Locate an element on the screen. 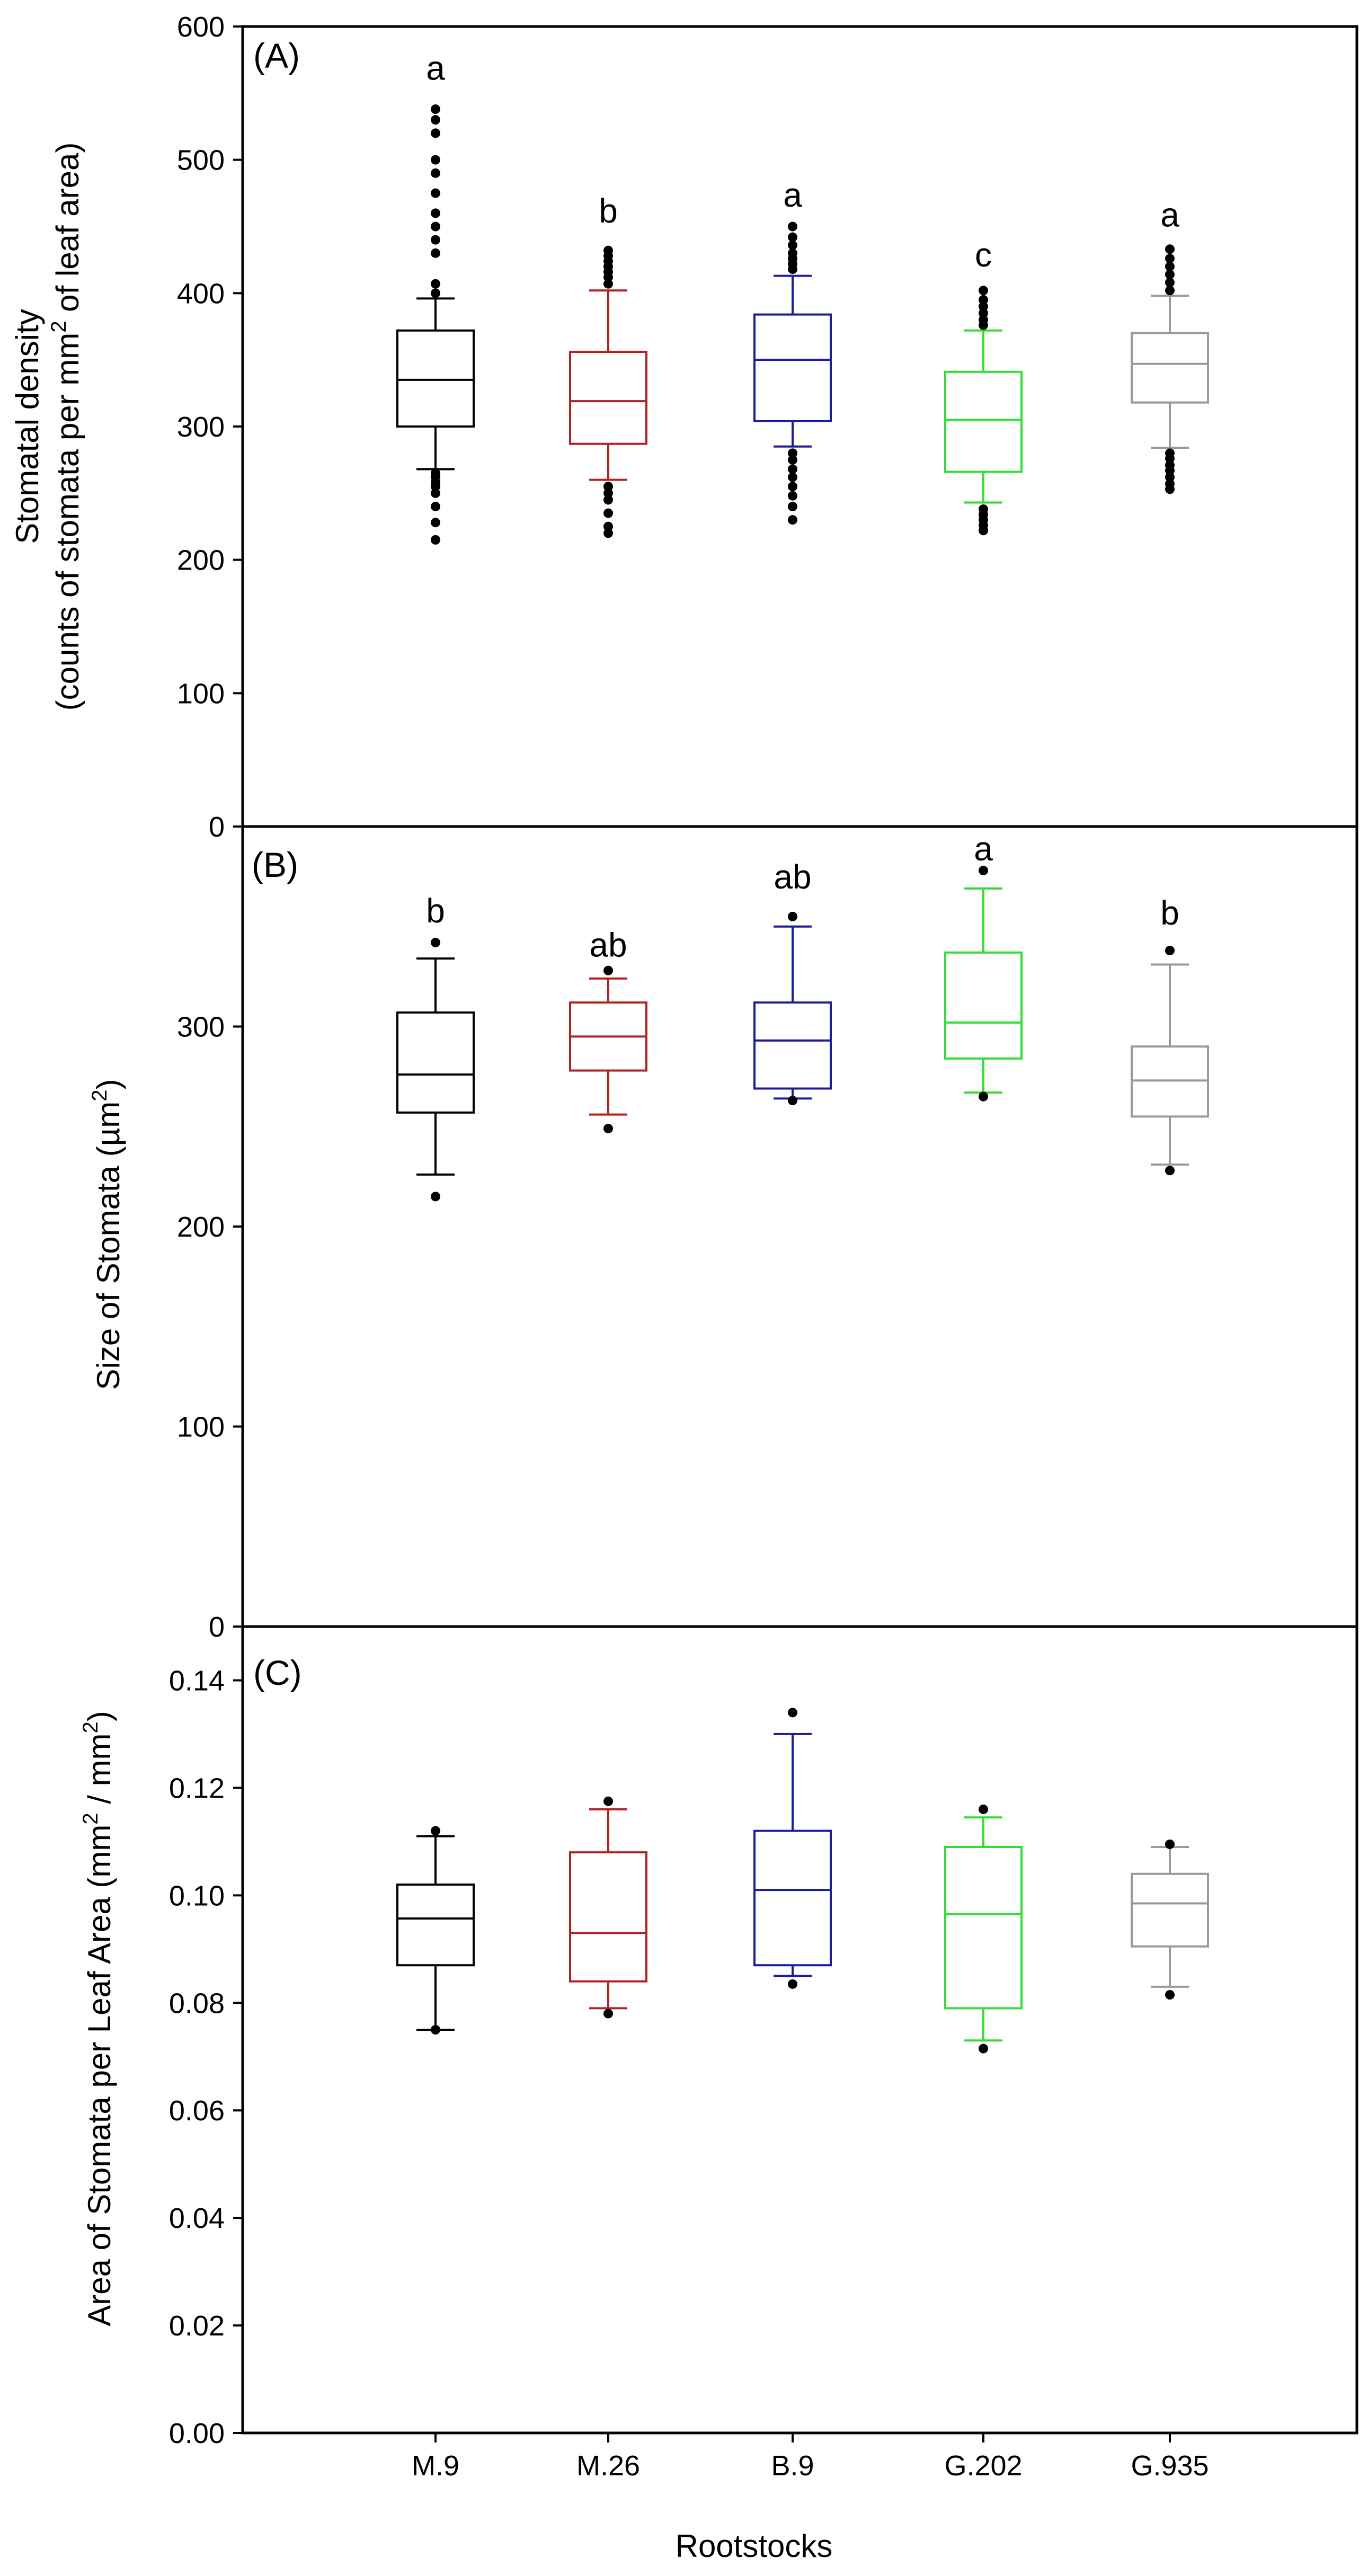 This screenshot has height=2576, width=1368. panel-a-y-axis-label: Stomatal density is located at coordinates (28, 426).